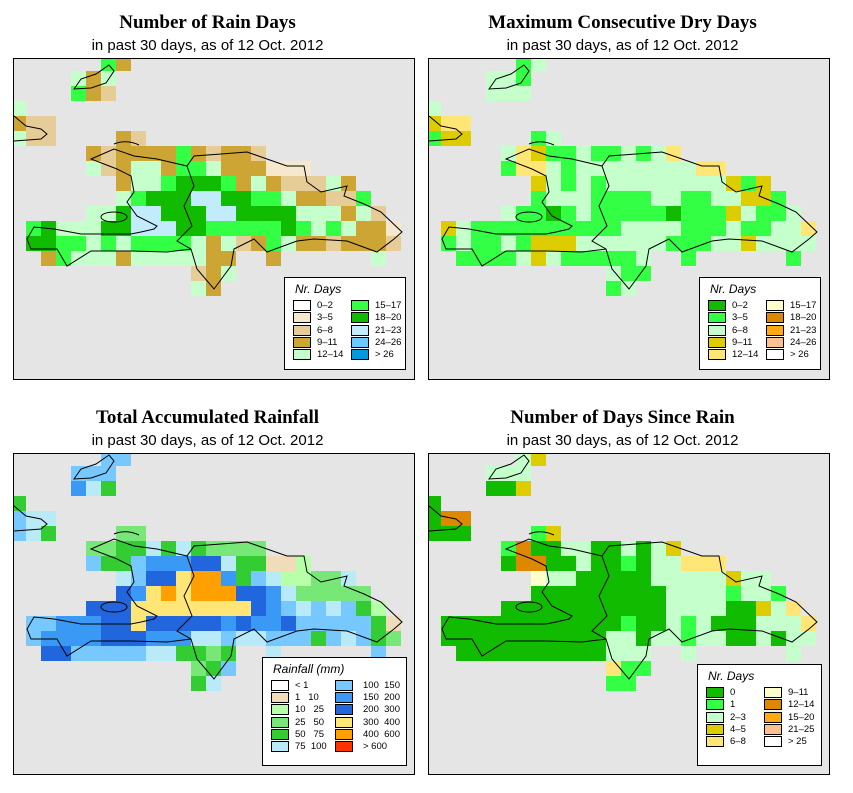 This screenshot has height=793, width=853. Describe the element at coordinates (302, 685) in the screenshot. I see `legend-label: < 1` at that location.